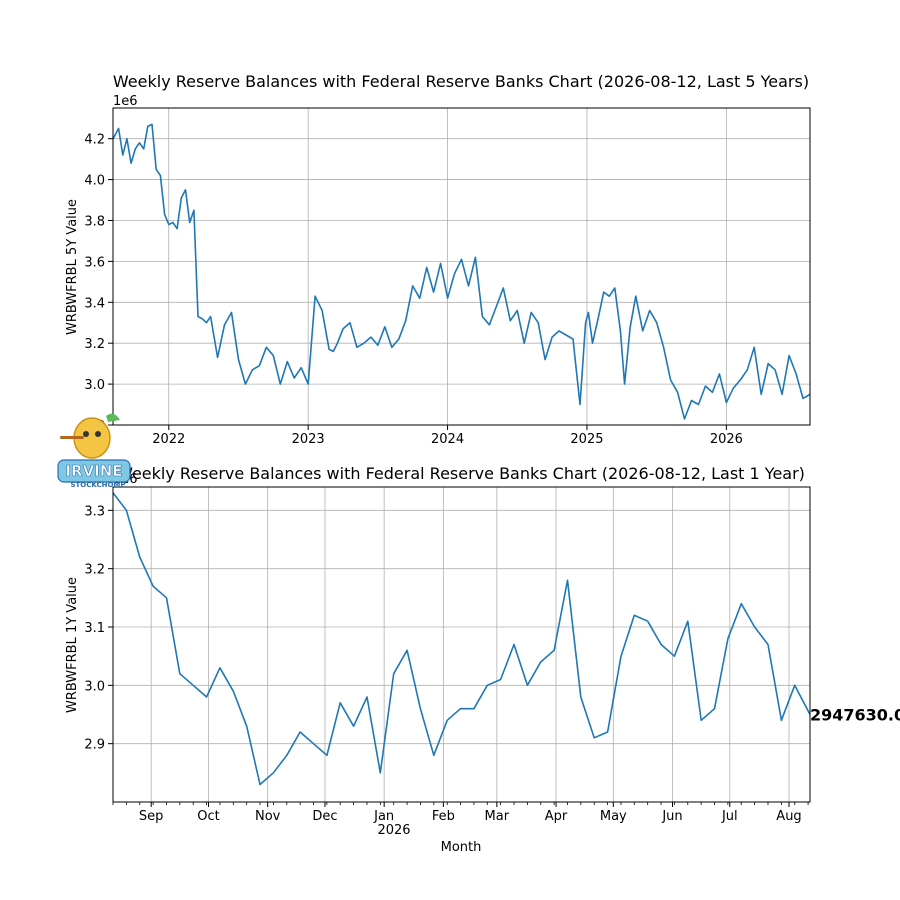 This screenshot has width=900, height=900. I want to click on y-tick-label: 4.2, so click(94, 140).